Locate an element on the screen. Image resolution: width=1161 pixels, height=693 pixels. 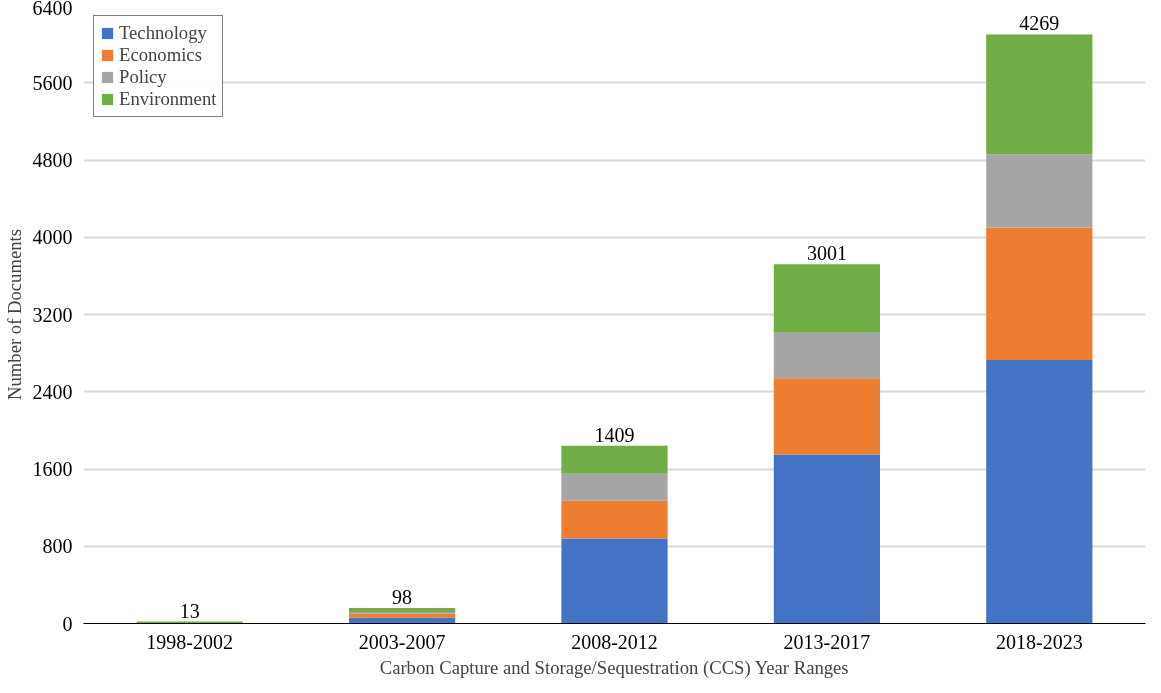
y-tick-label: 1600 is located at coordinates (52, 469).